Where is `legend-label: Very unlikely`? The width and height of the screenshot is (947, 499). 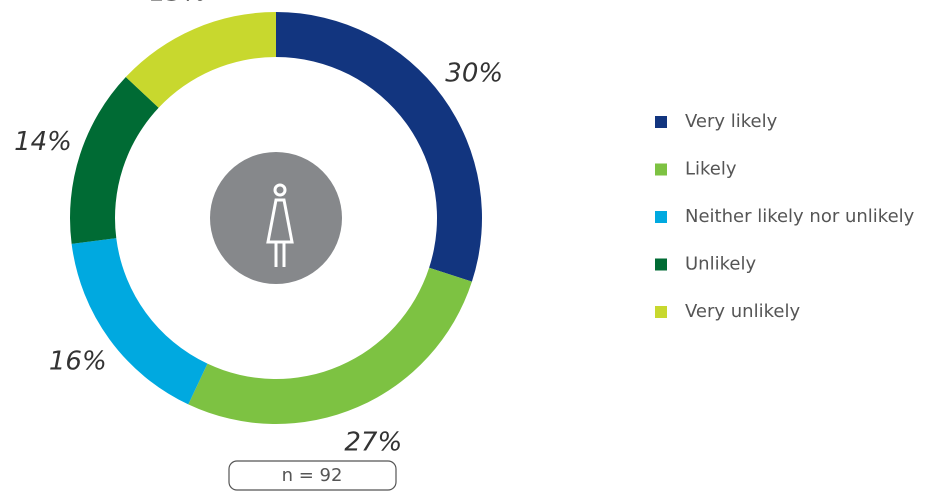 legend-label: Very unlikely is located at coordinates (742, 311).